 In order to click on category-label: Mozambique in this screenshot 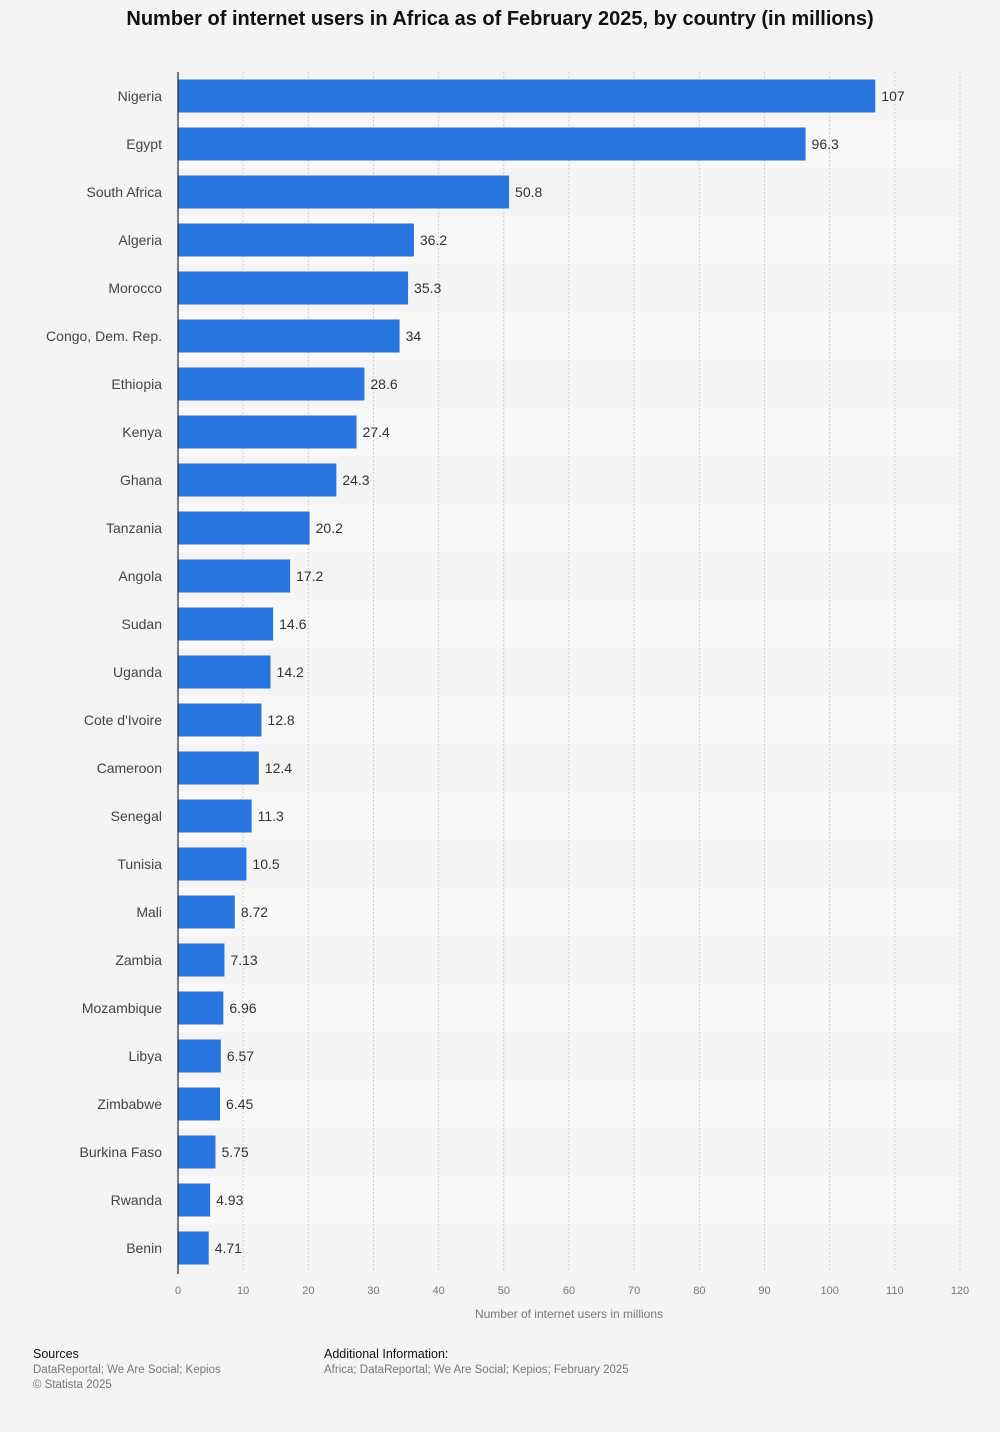, I will do `click(122, 1008)`.